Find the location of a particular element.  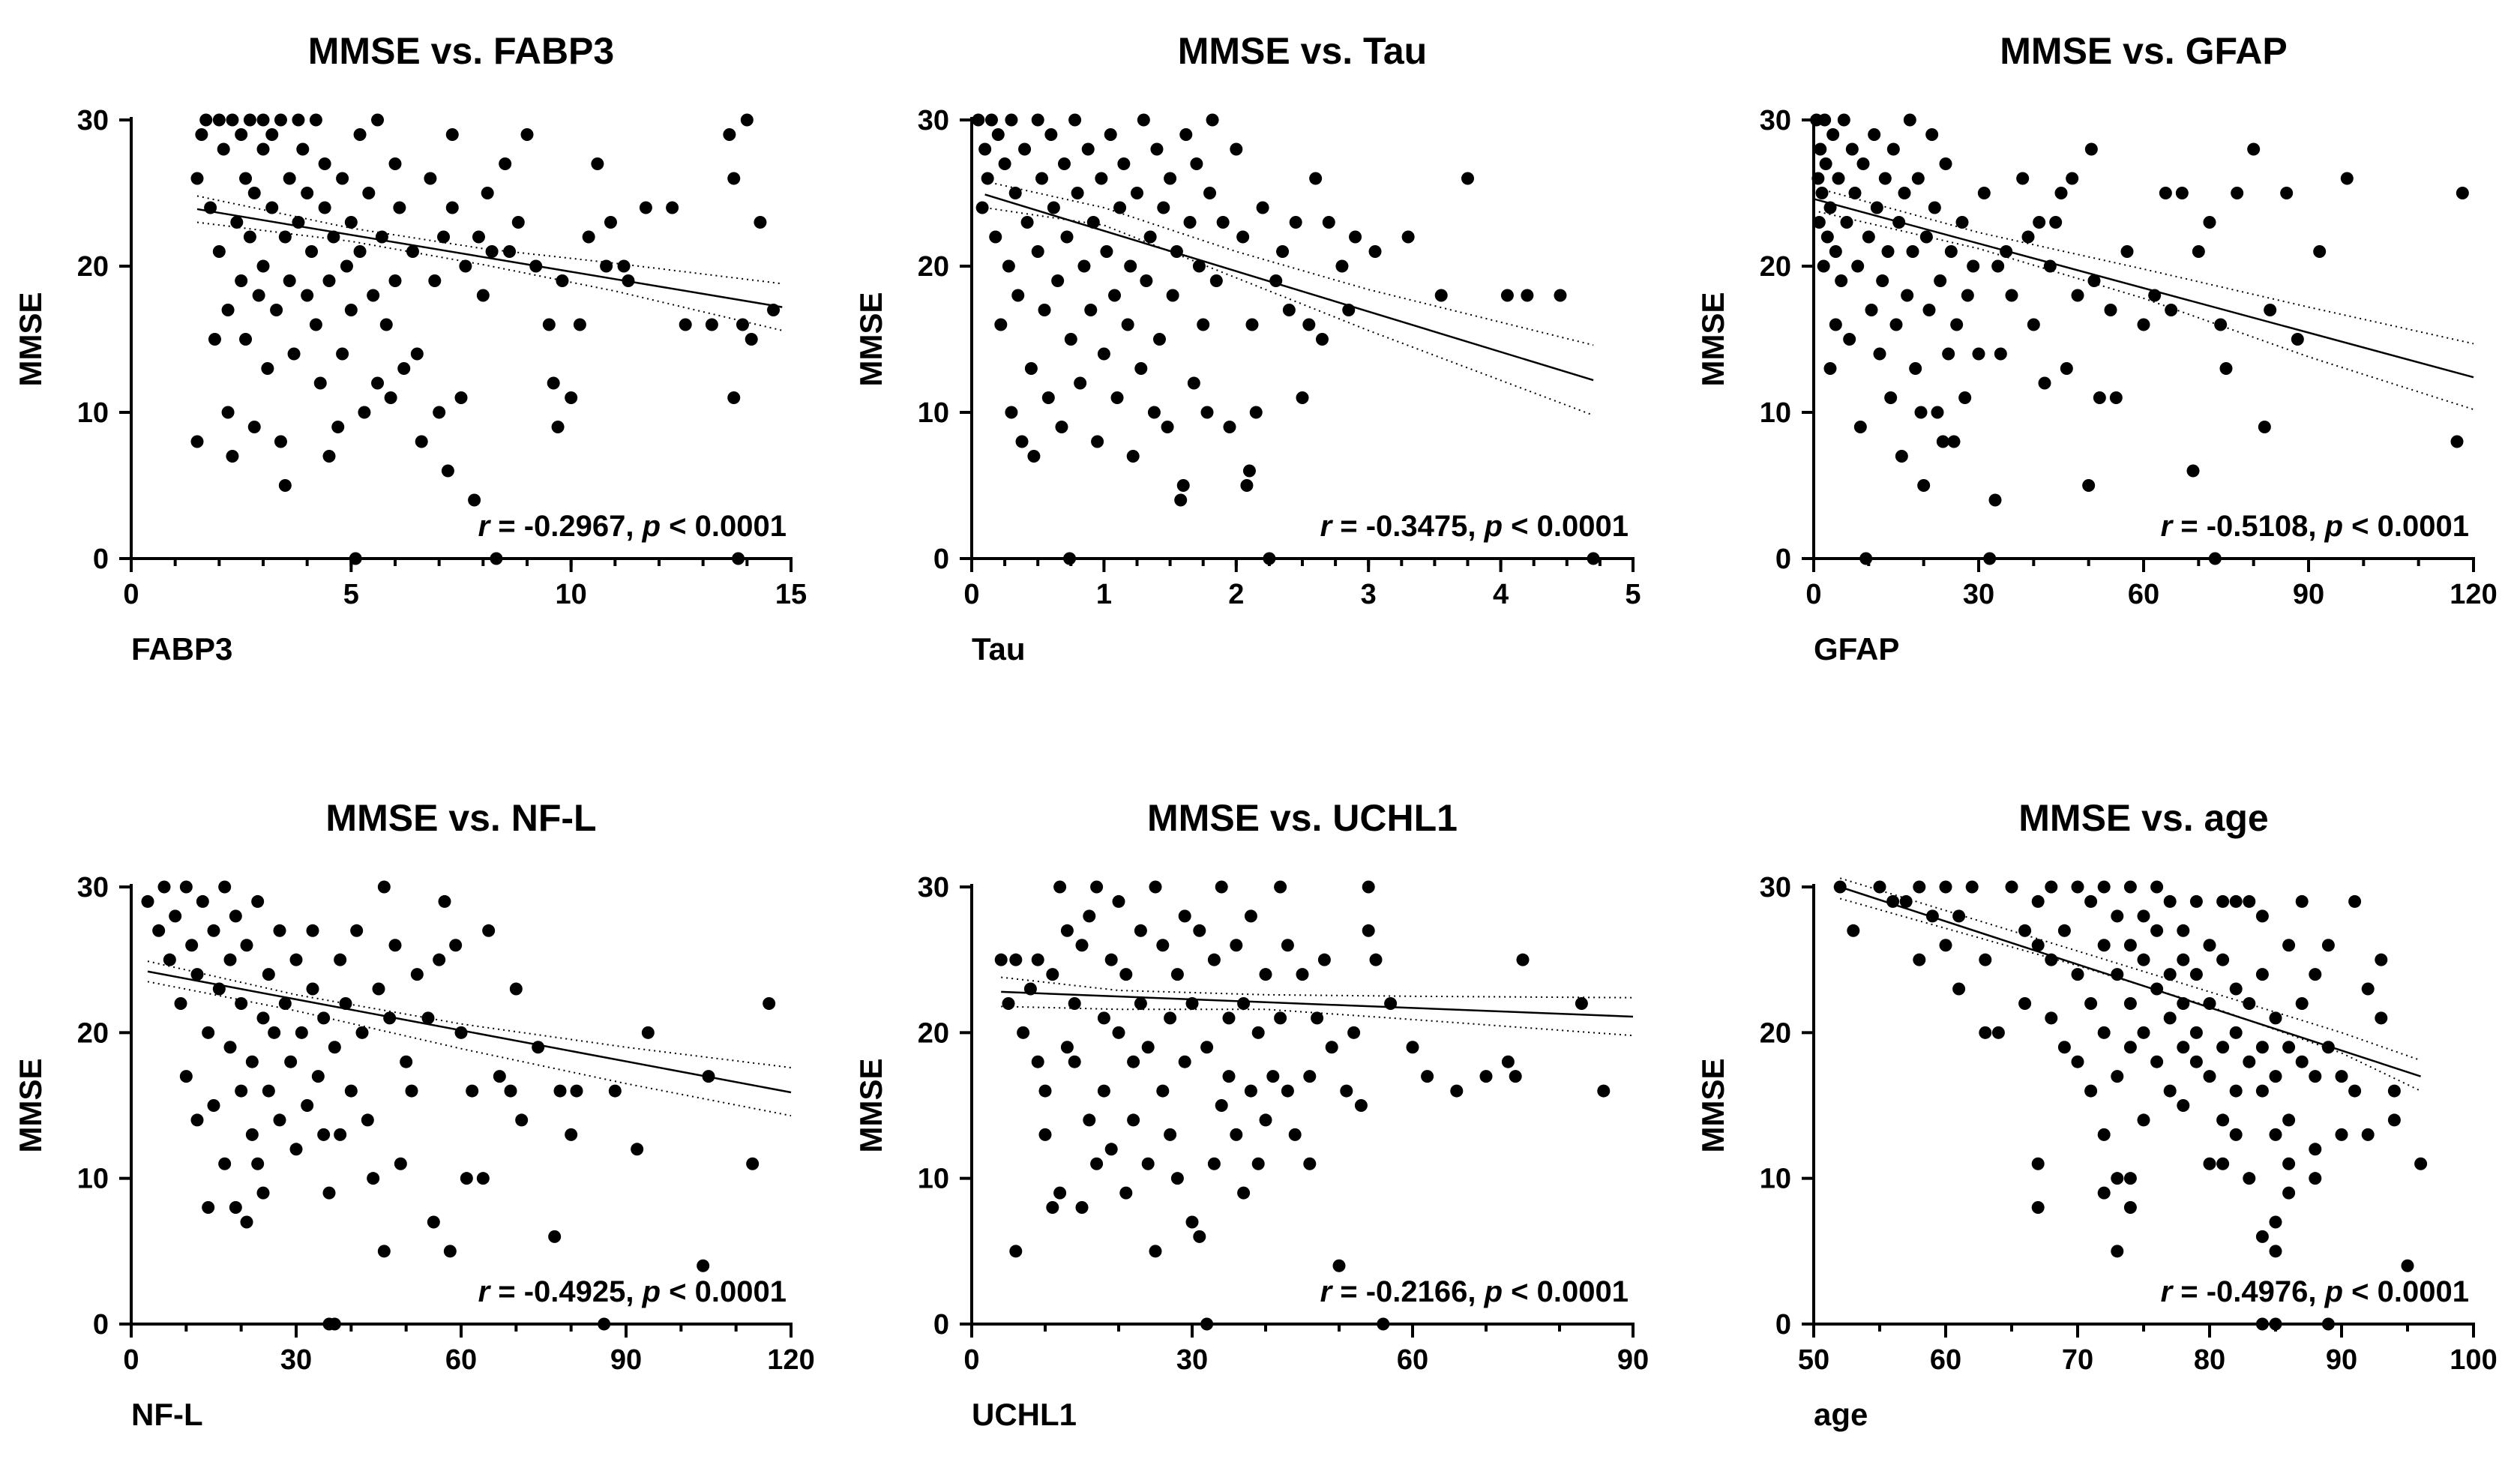

r-value: = -0.2166, is located at coordinates (1408, 1291).